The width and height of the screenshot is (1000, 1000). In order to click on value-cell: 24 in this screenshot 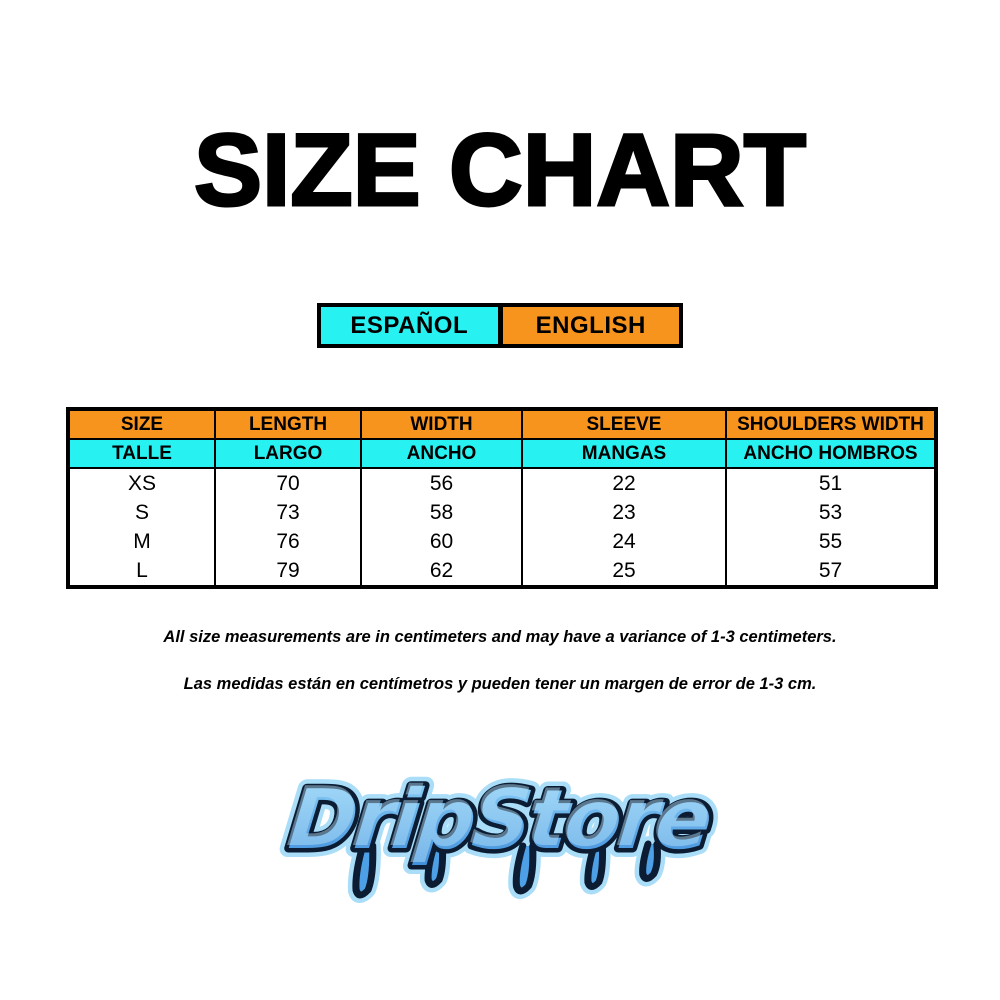, I will do `click(624, 541)`.